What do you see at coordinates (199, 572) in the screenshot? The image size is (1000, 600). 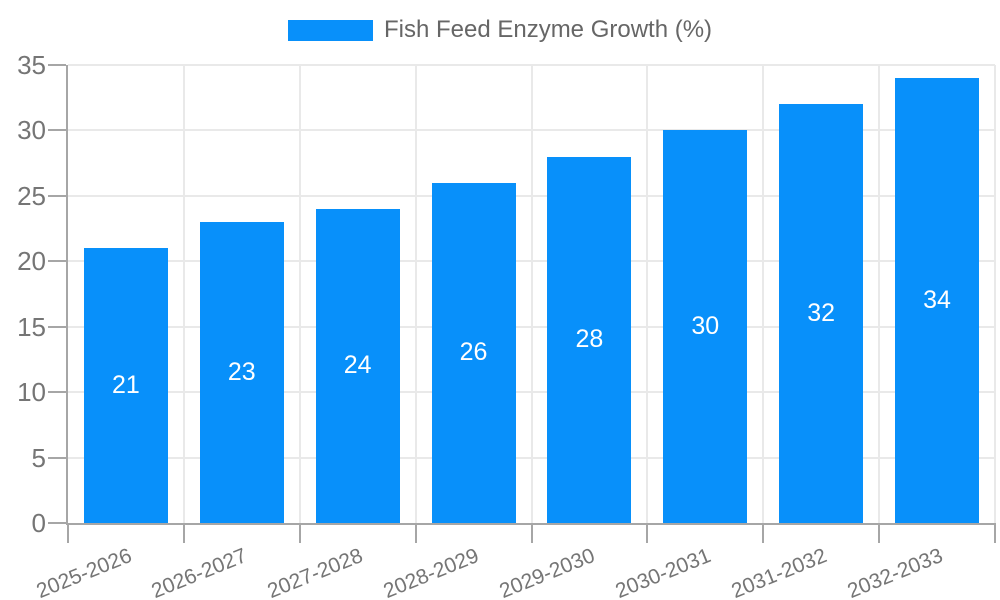 I see `x-tick-label: 2026-2027` at bounding box center [199, 572].